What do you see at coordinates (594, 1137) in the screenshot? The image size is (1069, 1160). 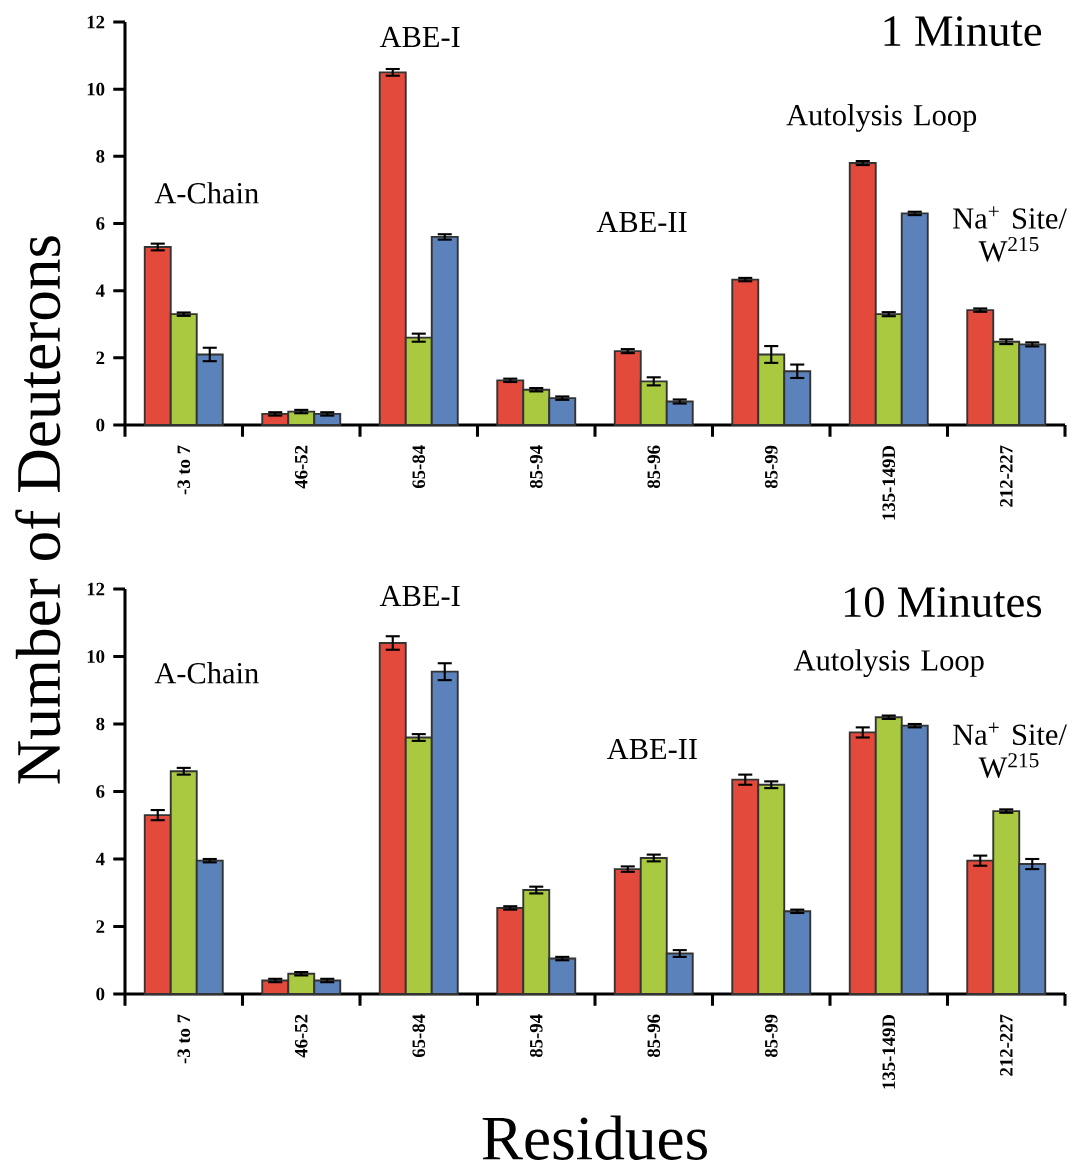 I see `x-axis-title: Residues` at bounding box center [594, 1137].